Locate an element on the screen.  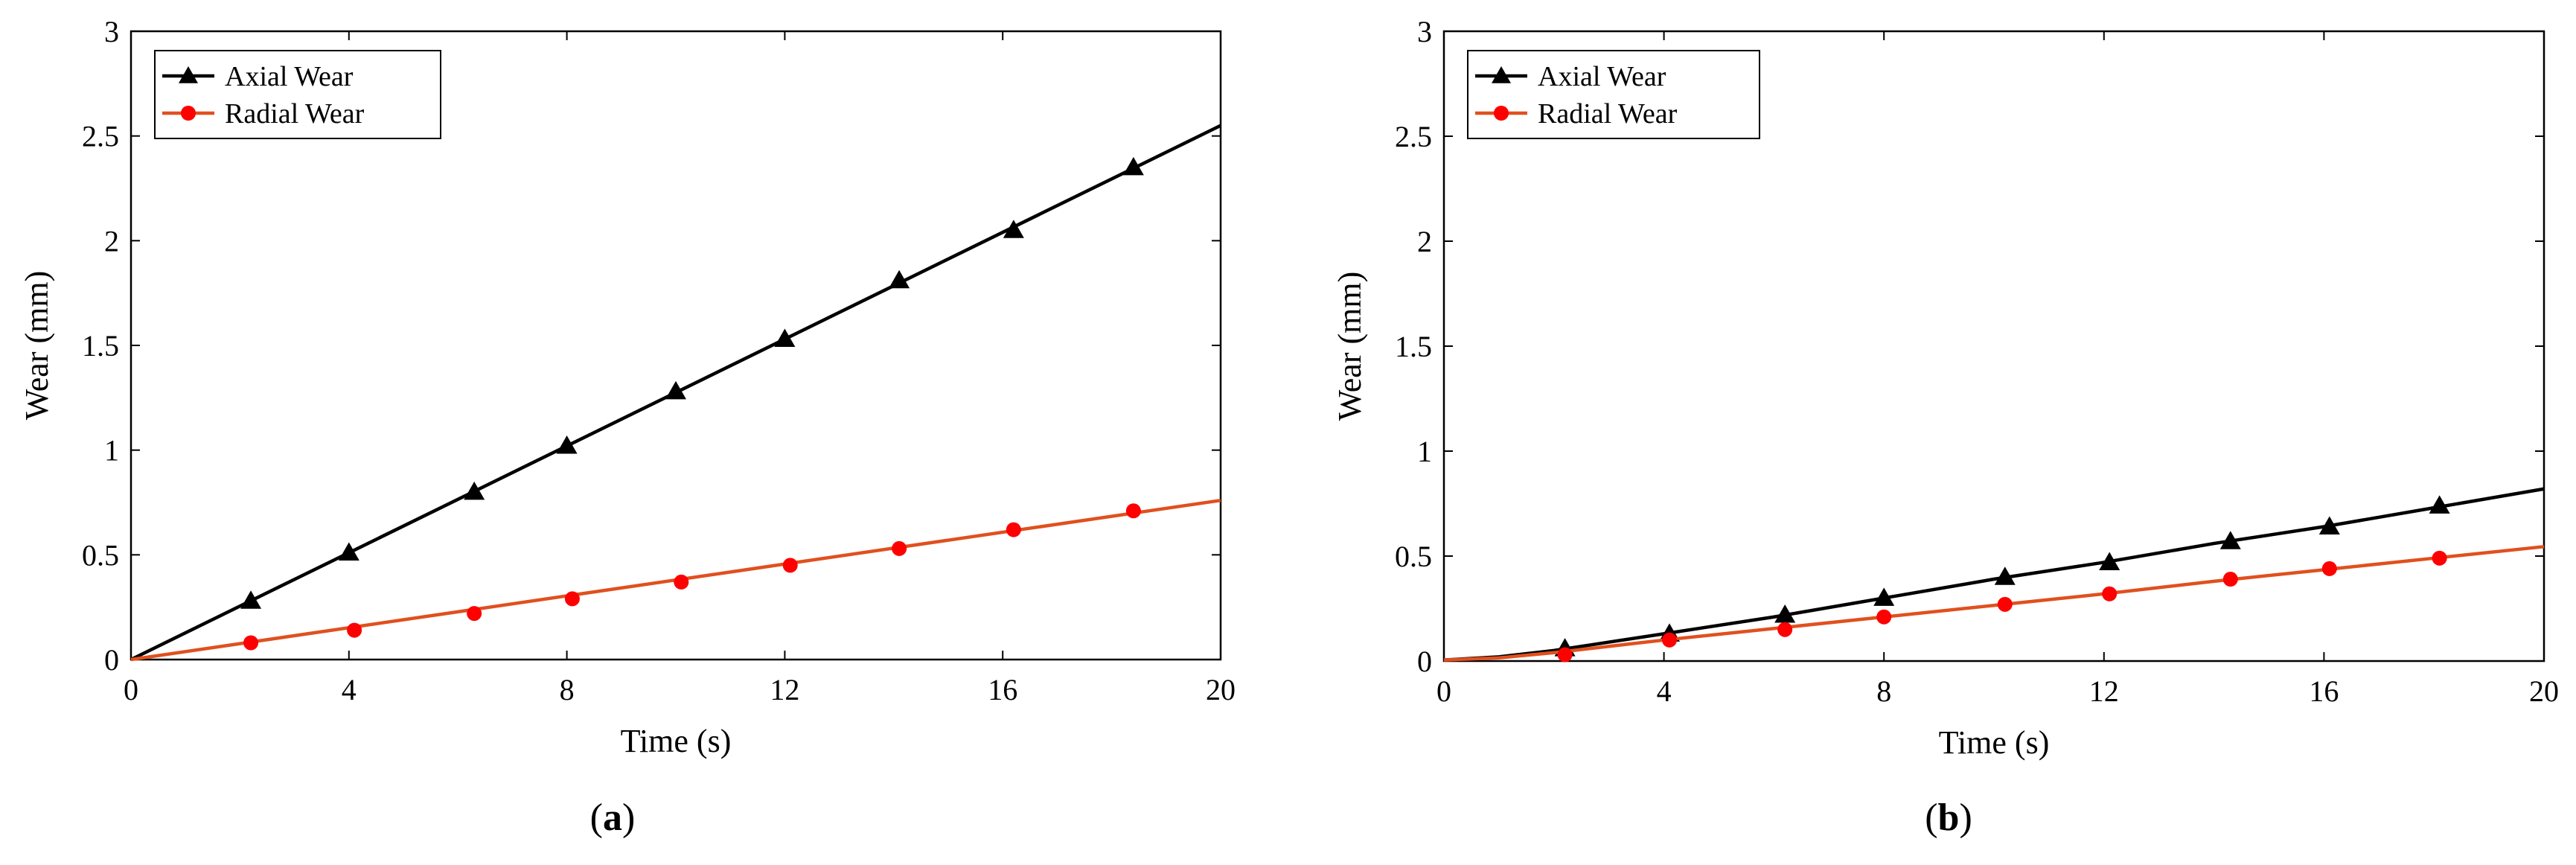
panel-letter: a is located at coordinates (612, 818).